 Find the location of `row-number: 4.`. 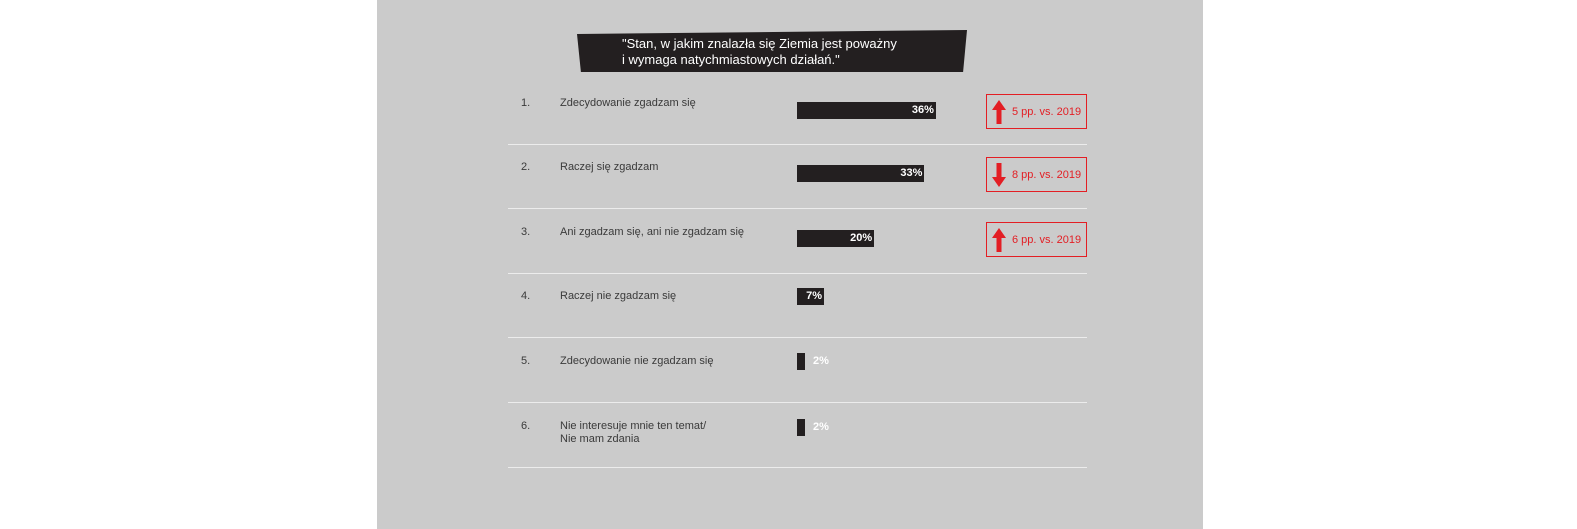

row-number: 4. is located at coordinates (526, 296).